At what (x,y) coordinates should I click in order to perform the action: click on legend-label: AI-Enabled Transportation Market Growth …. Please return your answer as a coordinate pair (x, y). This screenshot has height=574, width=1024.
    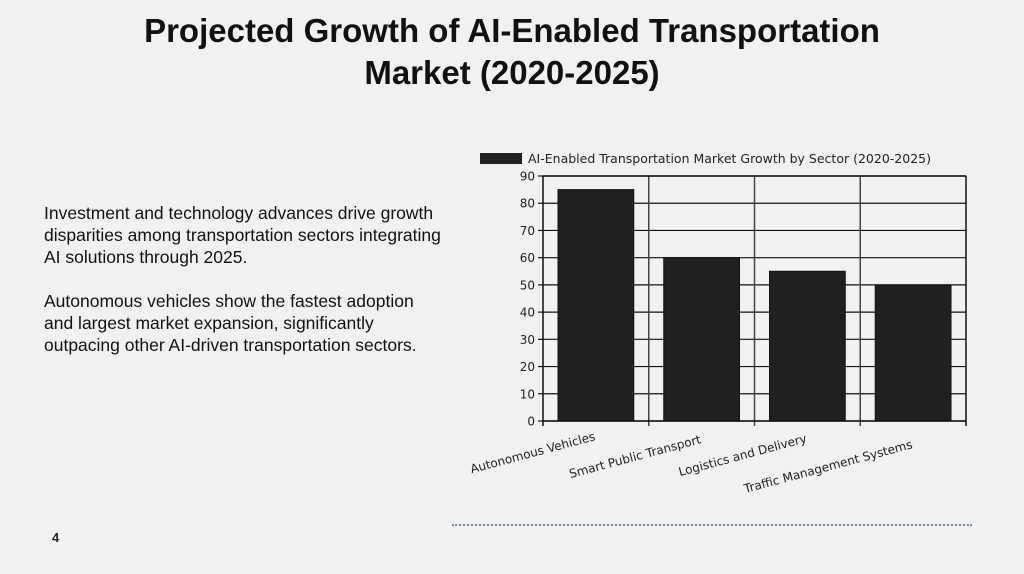
    Looking at the image, I should click on (729, 158).